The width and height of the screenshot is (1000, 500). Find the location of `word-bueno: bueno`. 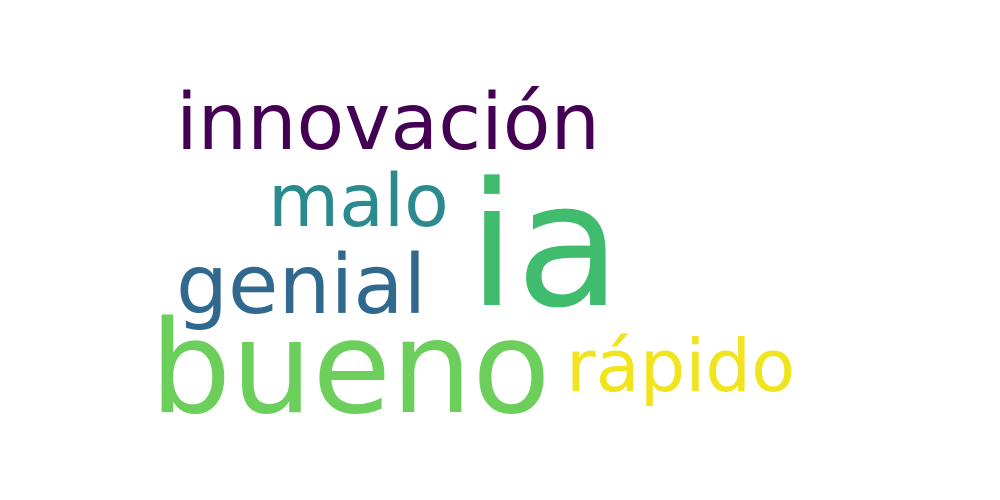

word-bueno: bueno is located at coordinates (350, 368).